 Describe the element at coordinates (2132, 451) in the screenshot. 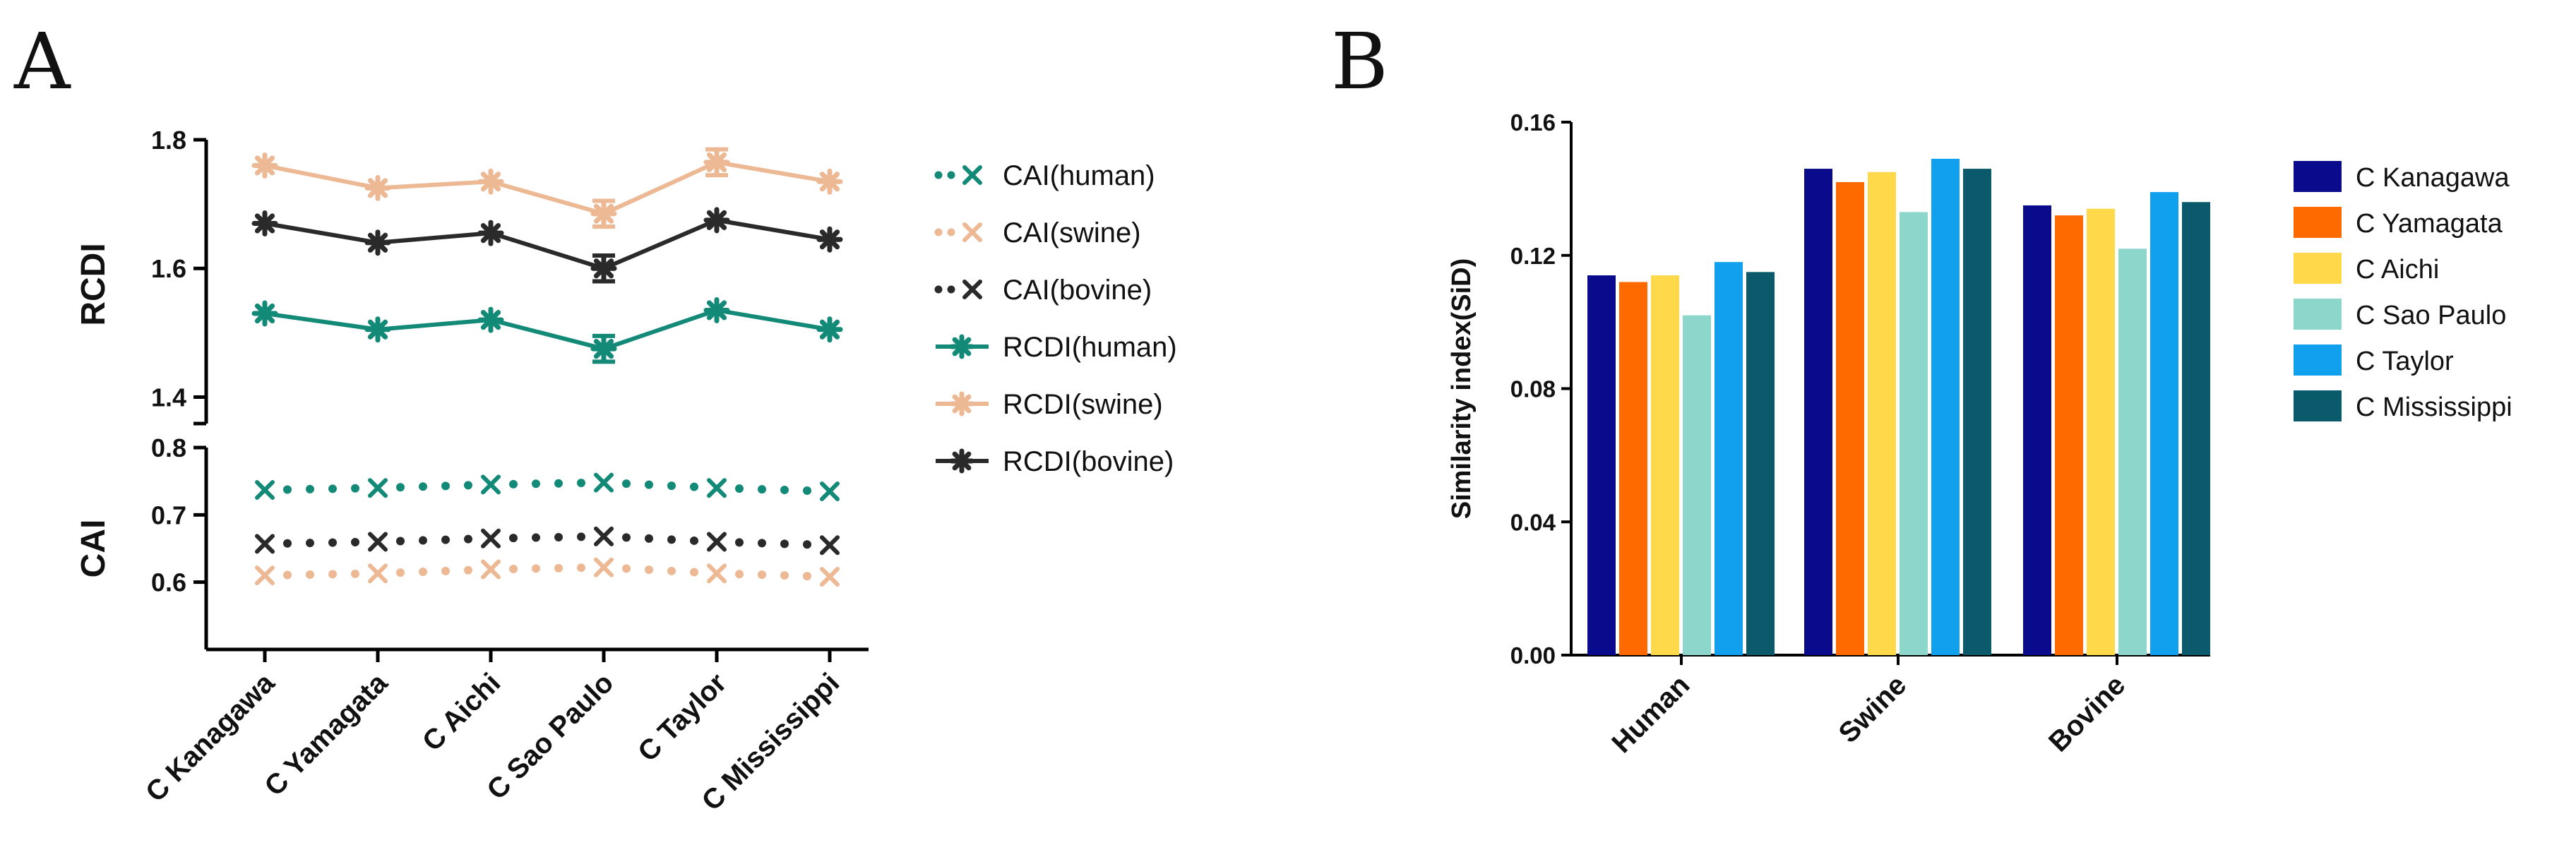

I see `bar-c-sao-paulo` at that location.